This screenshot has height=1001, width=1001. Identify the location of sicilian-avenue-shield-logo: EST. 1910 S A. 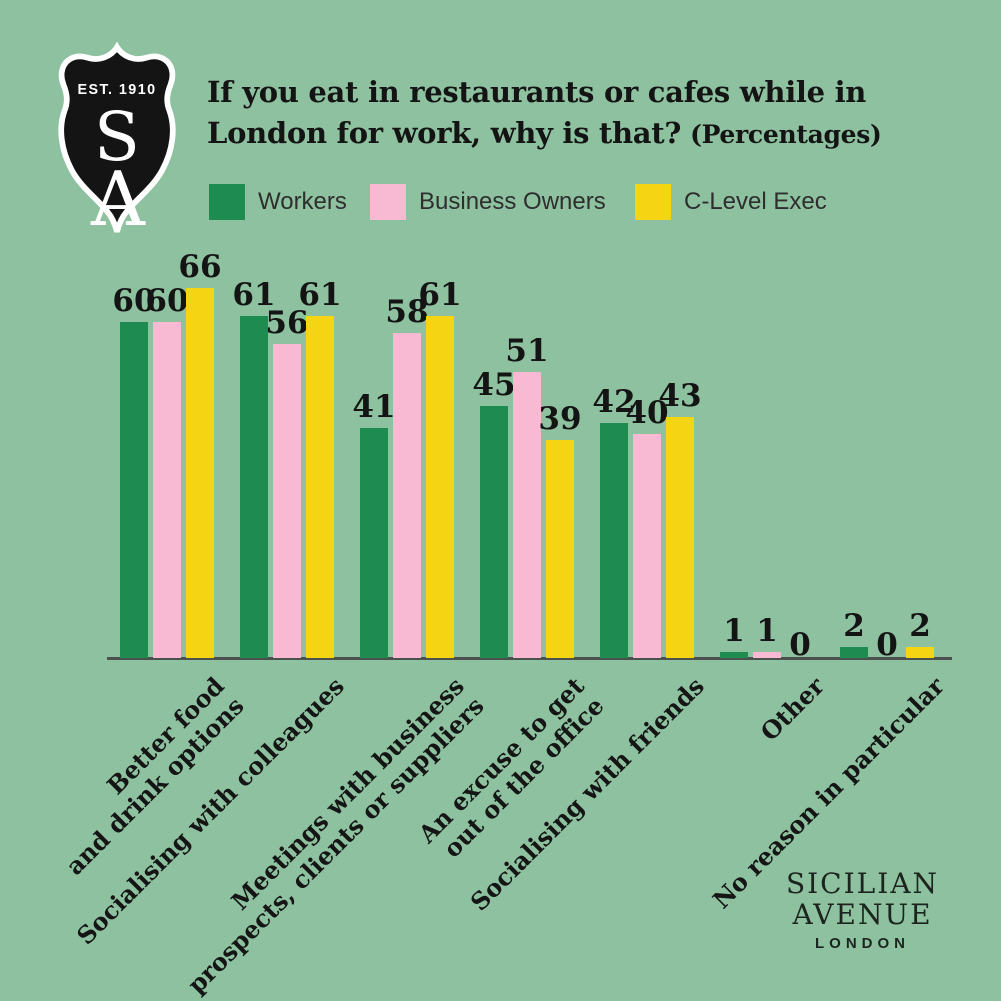
(117, 139).